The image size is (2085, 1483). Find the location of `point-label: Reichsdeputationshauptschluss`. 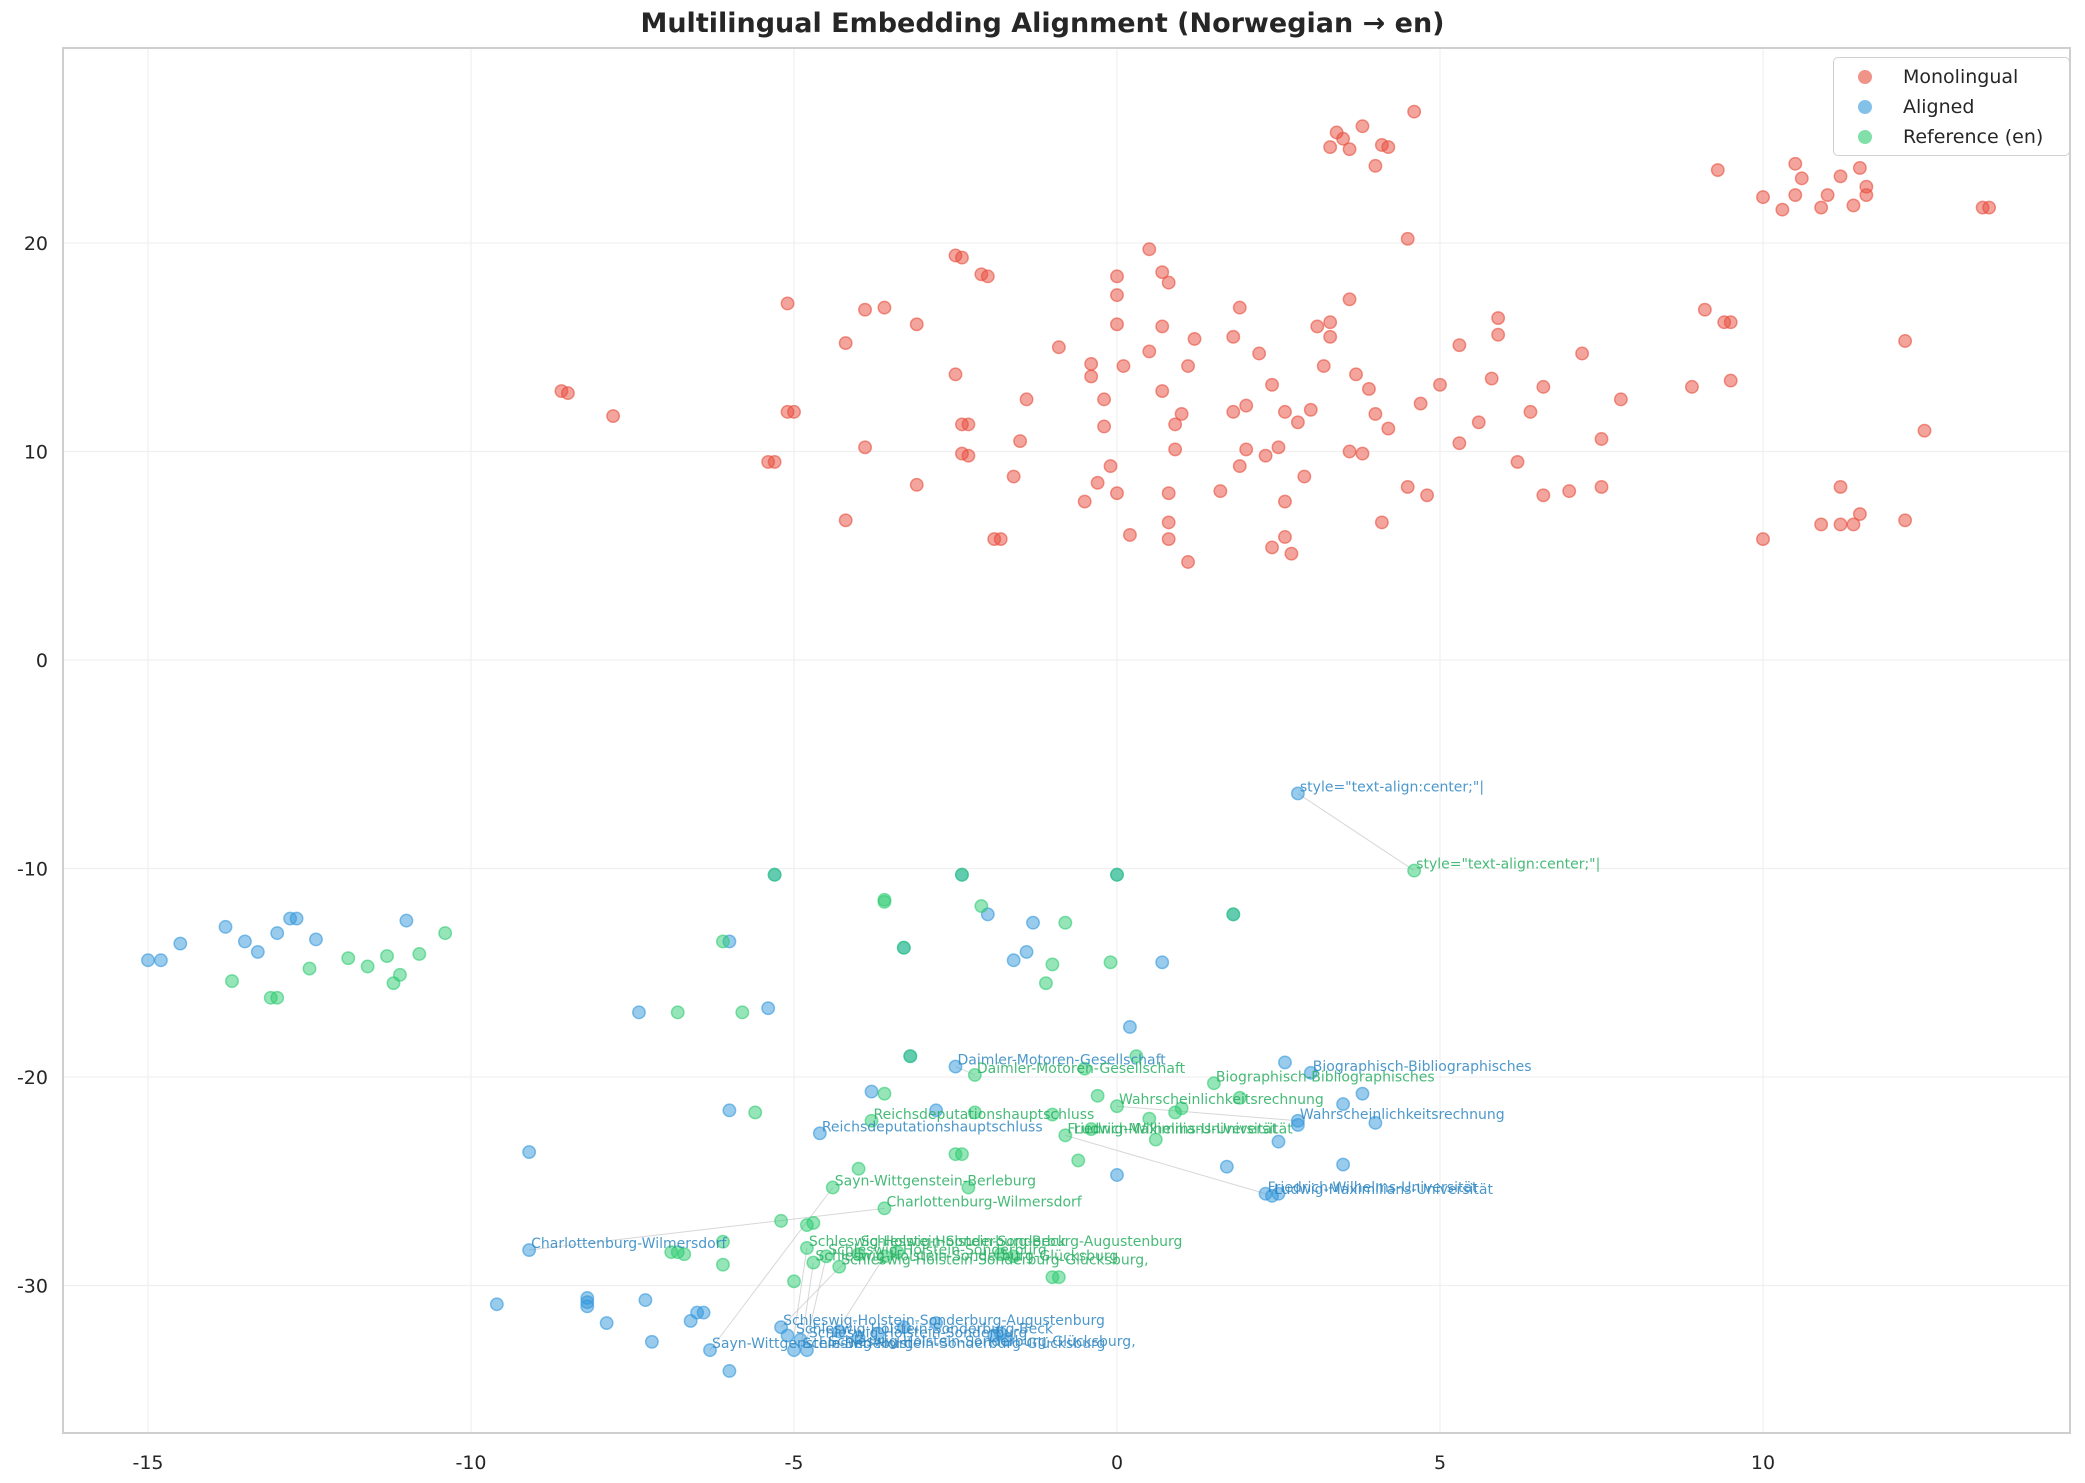

point-label: Reichsdeputationshauptschluss is located at coordinates (932, 1127).